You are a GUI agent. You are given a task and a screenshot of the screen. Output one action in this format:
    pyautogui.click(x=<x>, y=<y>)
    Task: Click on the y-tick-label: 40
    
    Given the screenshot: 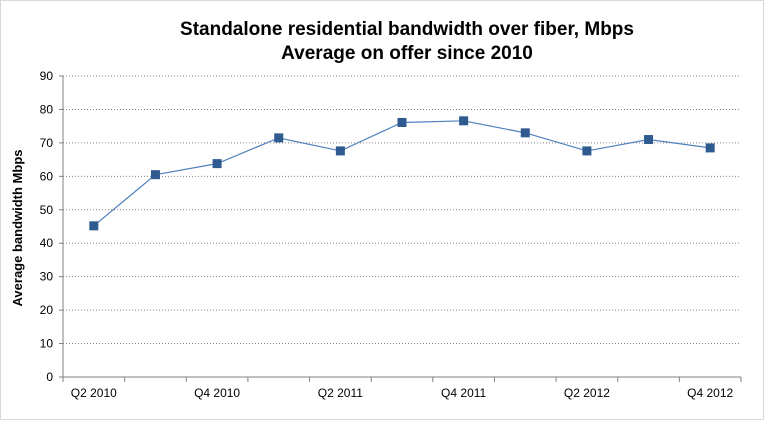 What is the action you would take?
    pyautogui.click(x=47, y=243)
    